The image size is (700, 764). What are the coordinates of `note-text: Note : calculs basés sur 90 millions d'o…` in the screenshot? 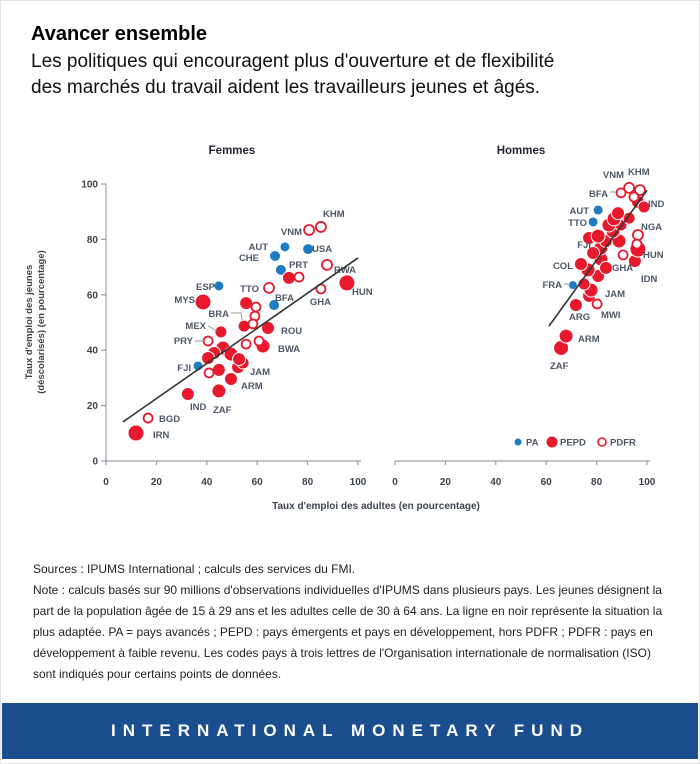 It's located at (348, 632).